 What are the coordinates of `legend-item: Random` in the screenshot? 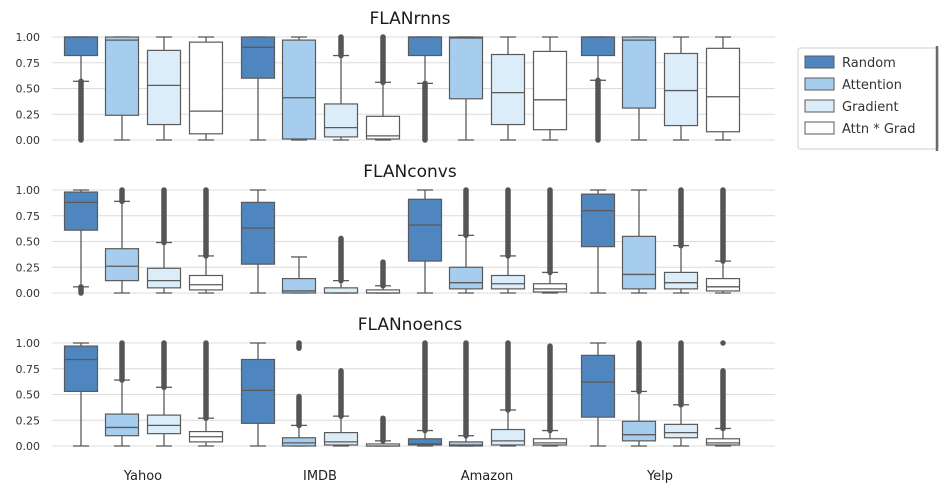 It's located at (850, 63).